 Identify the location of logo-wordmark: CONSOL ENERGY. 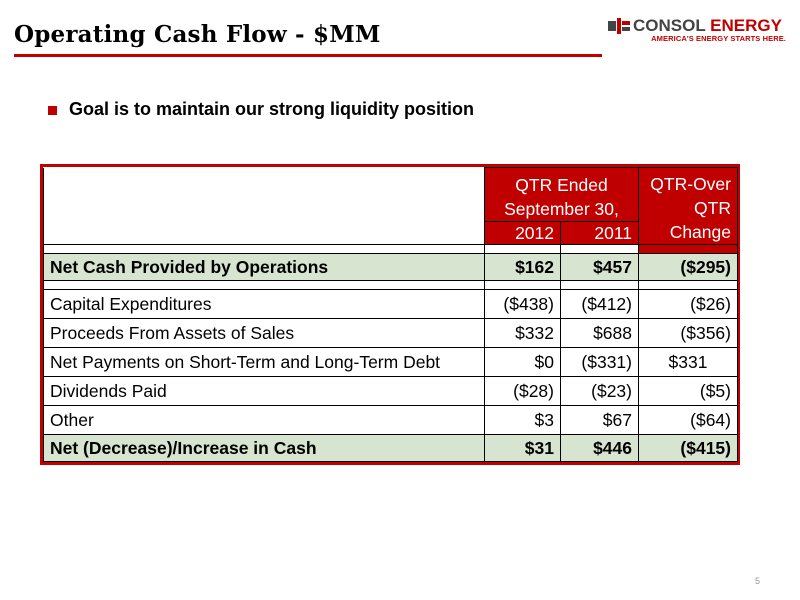
(707, 26).